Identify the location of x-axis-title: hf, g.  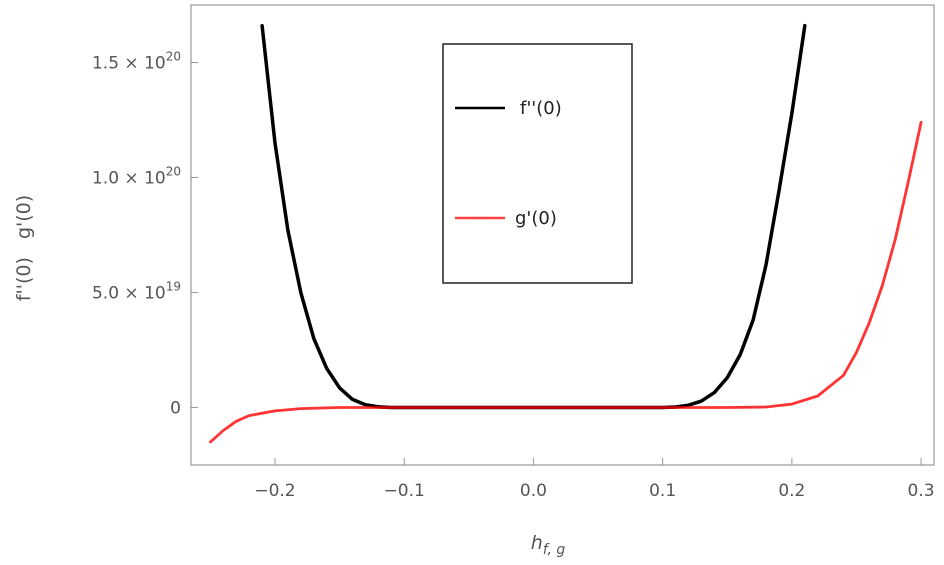
(548, 545).